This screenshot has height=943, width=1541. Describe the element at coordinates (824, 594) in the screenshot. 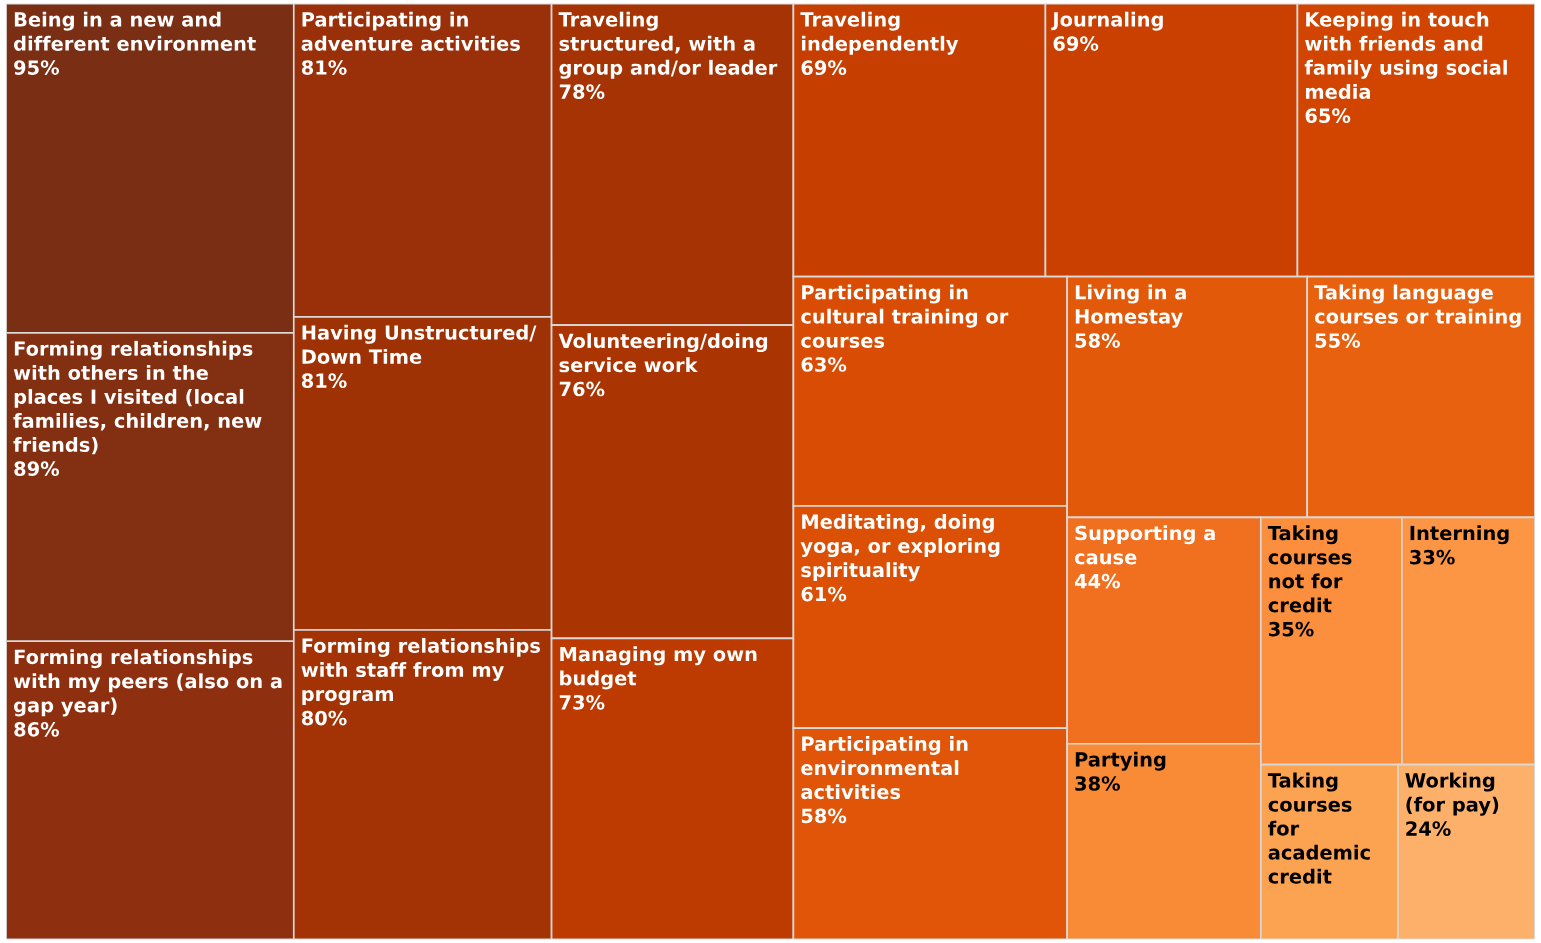

I see `data-label: 61%` at that location.